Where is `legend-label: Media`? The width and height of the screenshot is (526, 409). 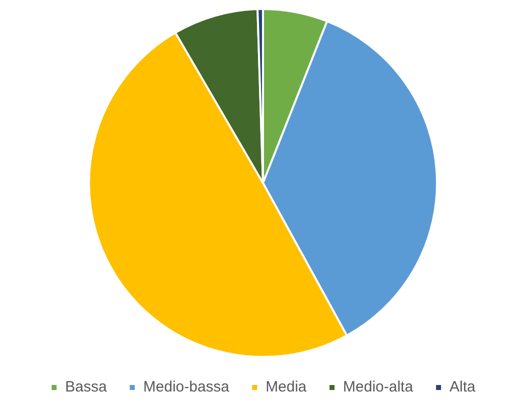 legend-label: Media is located at coordinates (287, 387).